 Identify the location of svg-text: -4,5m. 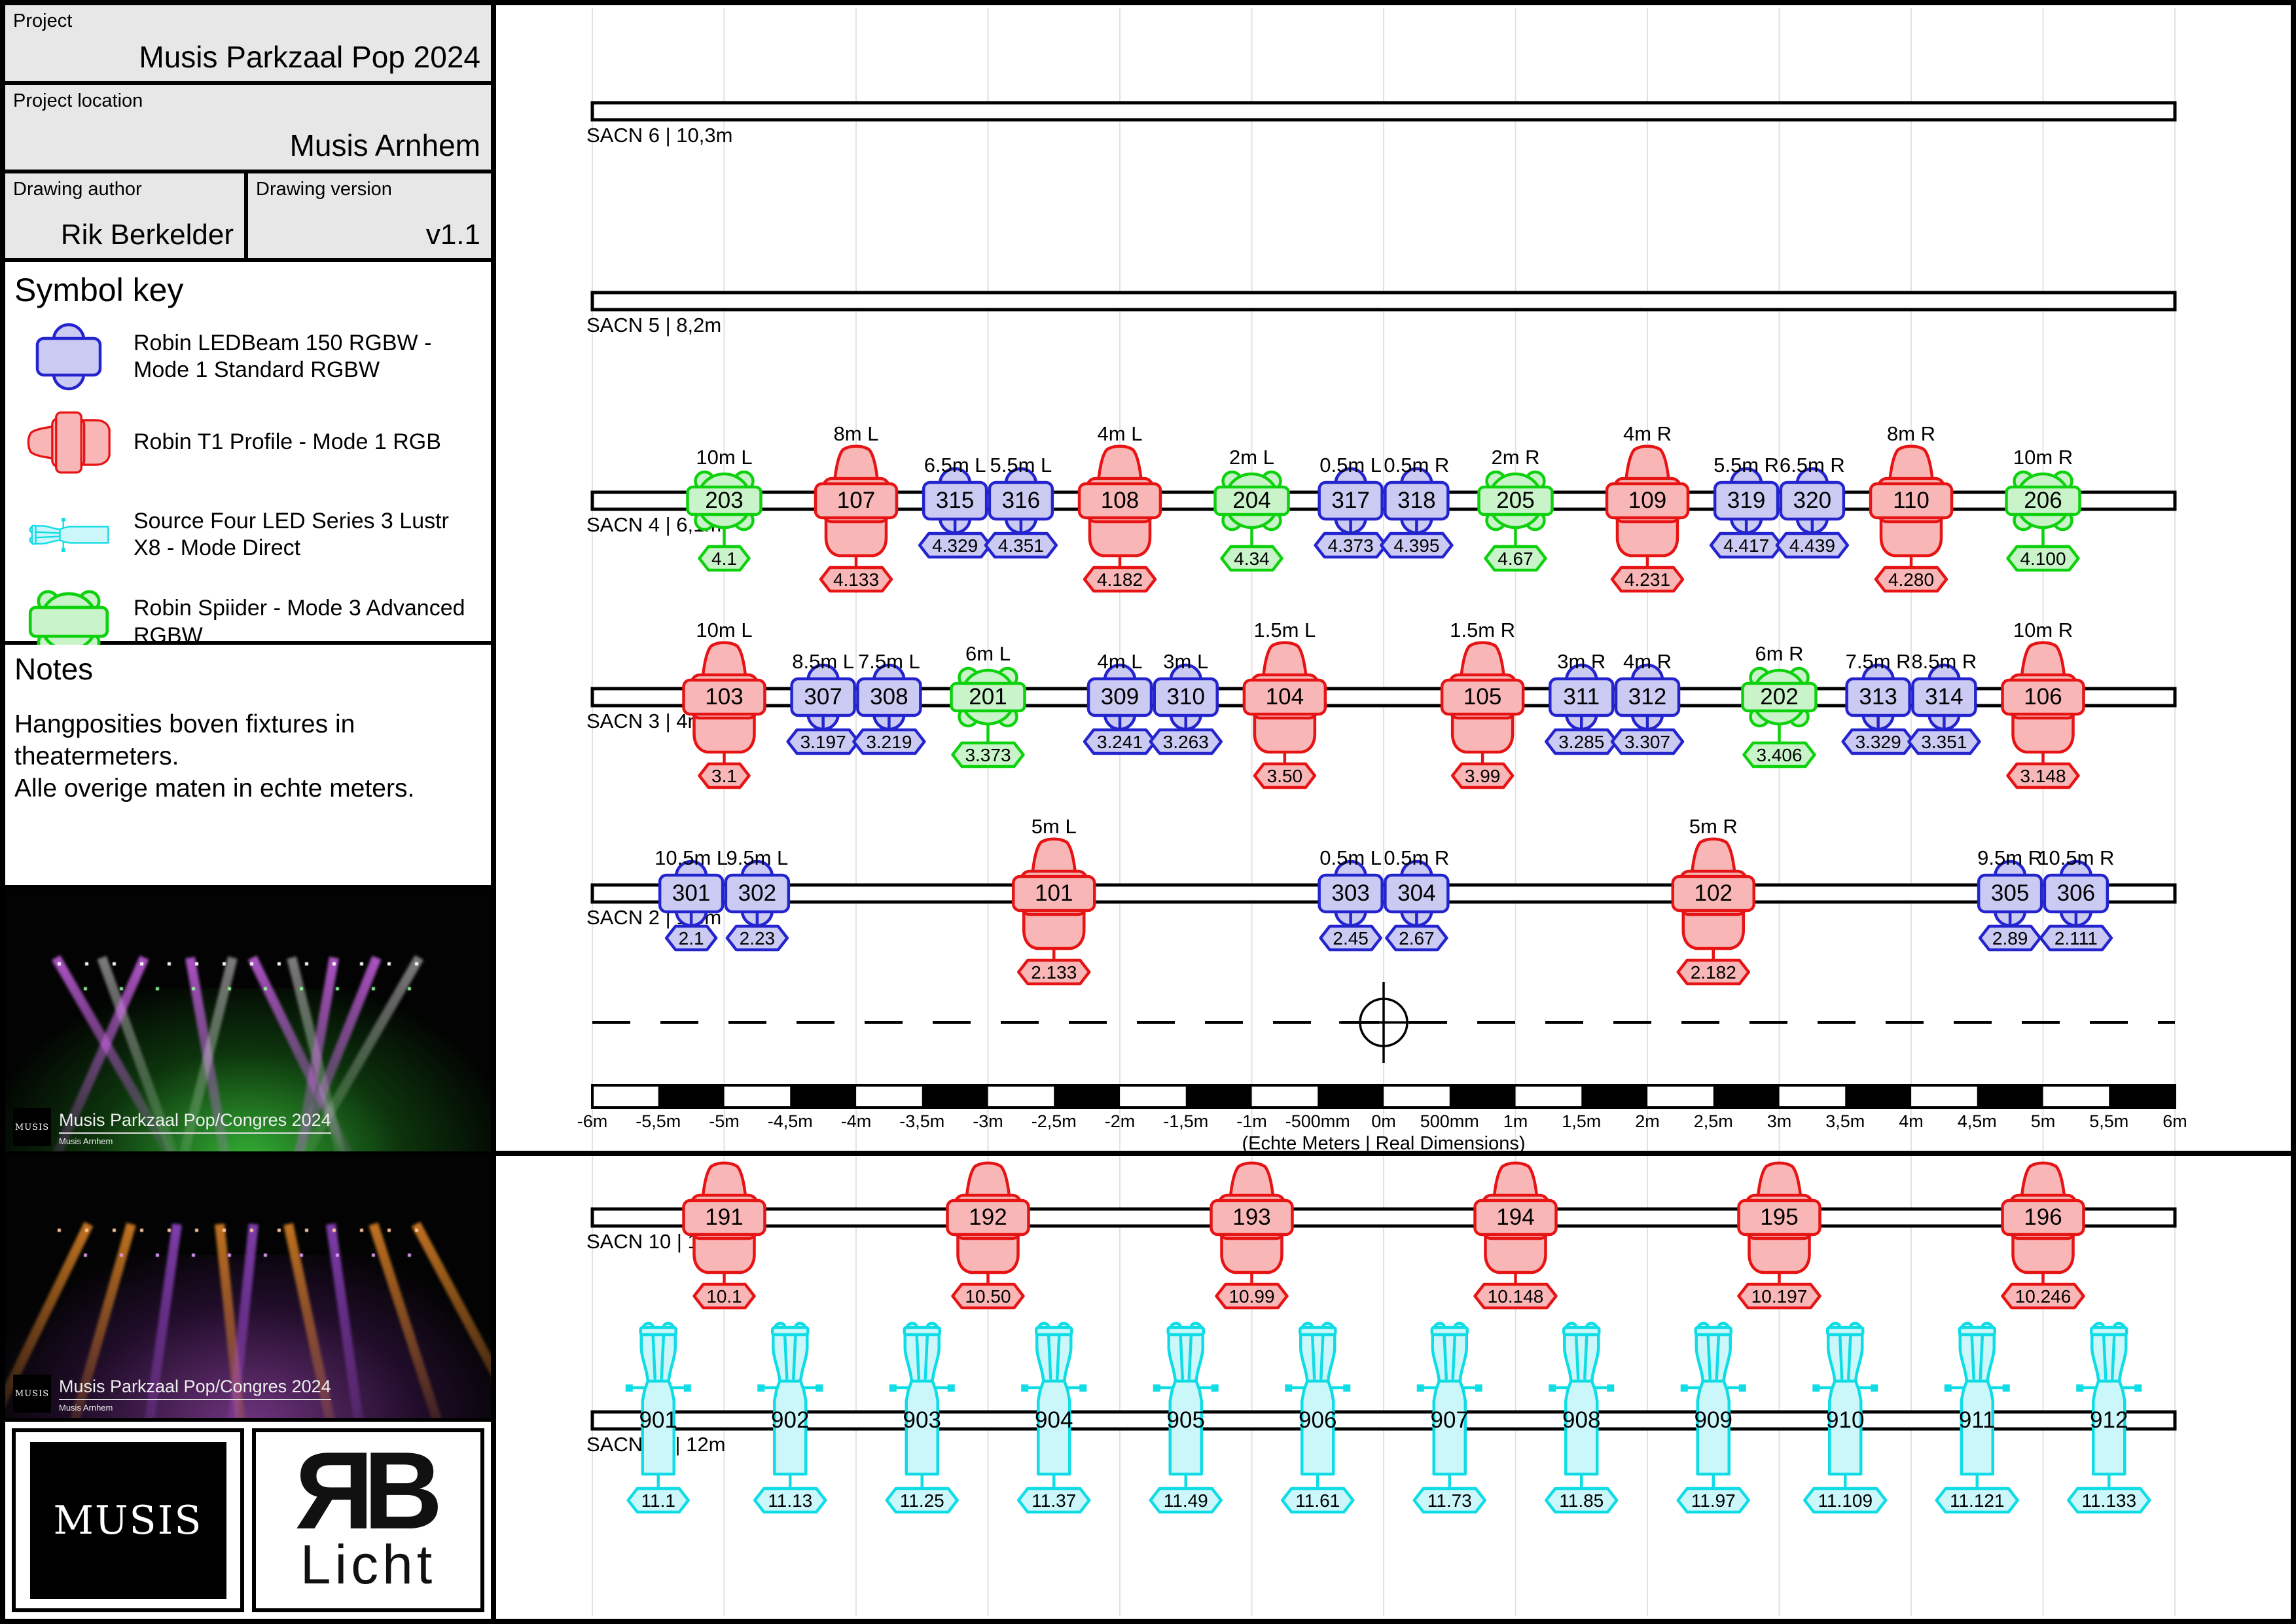
(790, 1121).